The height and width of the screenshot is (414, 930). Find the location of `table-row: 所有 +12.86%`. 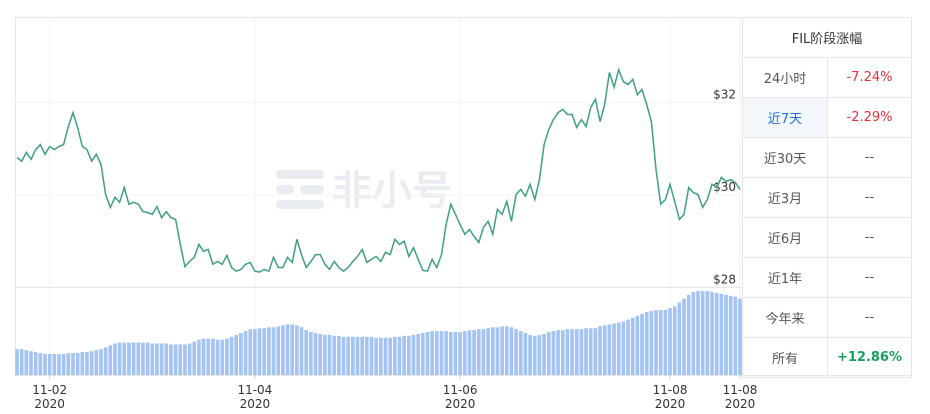

table-row: 所有 +12.86% is located at coordinates (827, 357).